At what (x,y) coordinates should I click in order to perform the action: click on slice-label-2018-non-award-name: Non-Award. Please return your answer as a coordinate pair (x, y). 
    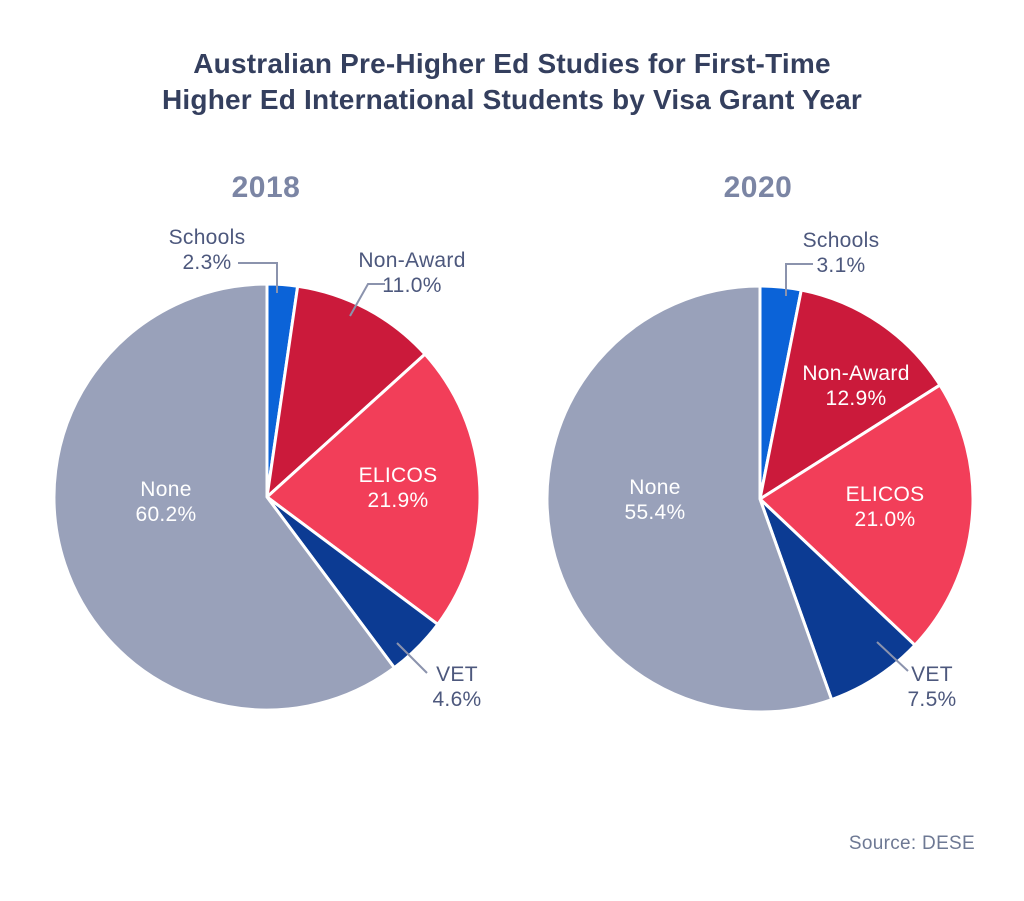
    Looking at the image, I should click on (411, 260).